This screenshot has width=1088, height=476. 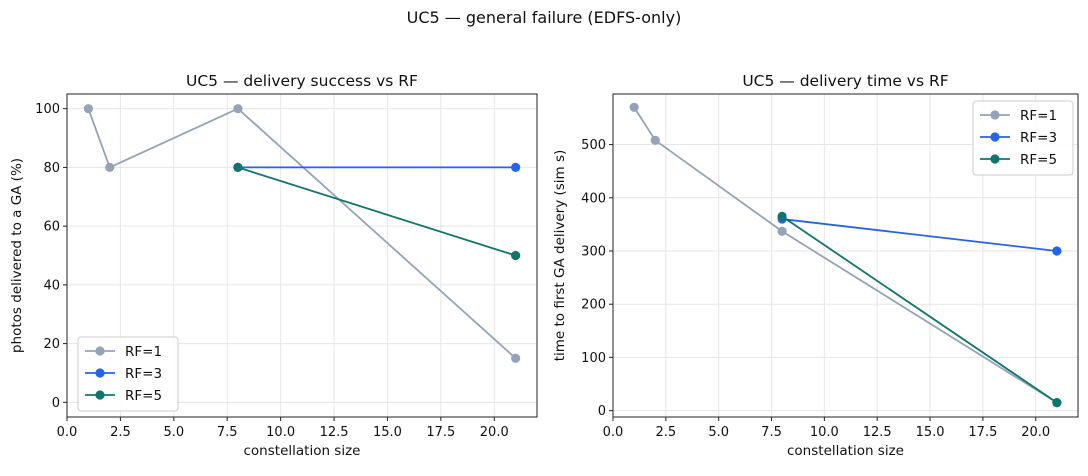 What do you see at coordinates (302, 81) in the screenshot?
I see `chart0-title: UC5 — delivery success vs RF` at bounding box center [302, 81].